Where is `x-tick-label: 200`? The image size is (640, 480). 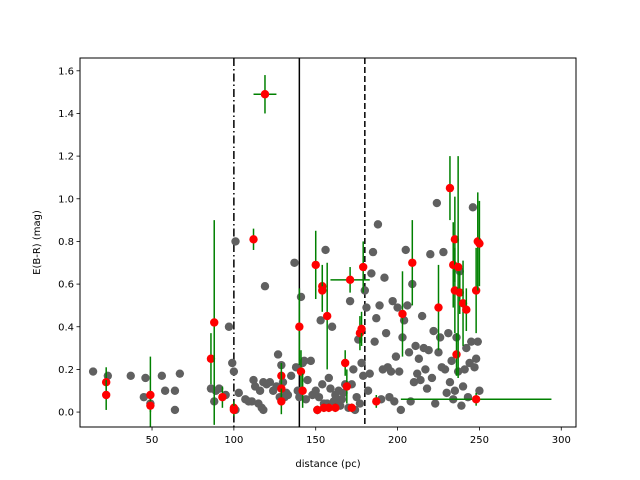 x-tick-label: 200 is located at coordinates (397, 440).